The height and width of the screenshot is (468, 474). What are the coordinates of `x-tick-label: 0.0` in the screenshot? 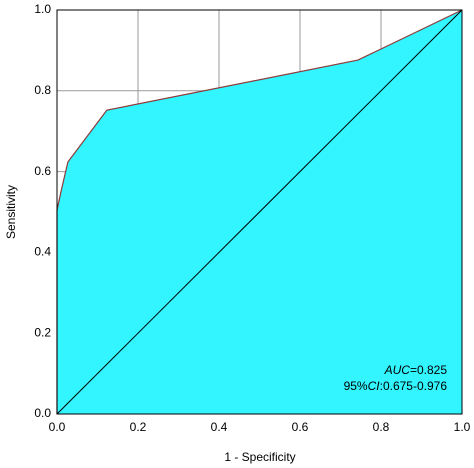 It's located at (57, 427).